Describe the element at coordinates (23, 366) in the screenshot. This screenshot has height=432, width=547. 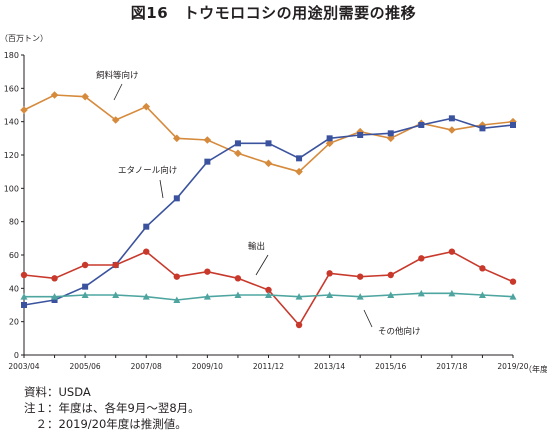
I see `x-tick-label: 2003/04` at that location.